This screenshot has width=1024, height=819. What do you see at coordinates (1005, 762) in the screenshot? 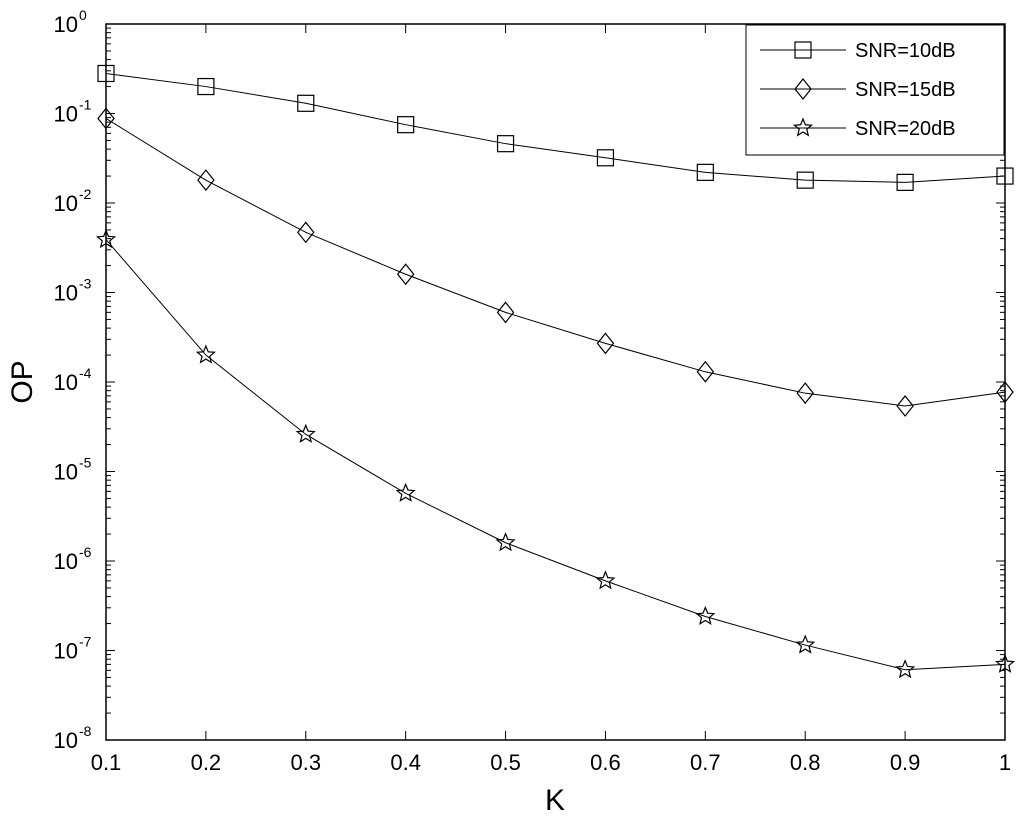
I see `x-tick-label: 1` at bounding box center [1005, 762].